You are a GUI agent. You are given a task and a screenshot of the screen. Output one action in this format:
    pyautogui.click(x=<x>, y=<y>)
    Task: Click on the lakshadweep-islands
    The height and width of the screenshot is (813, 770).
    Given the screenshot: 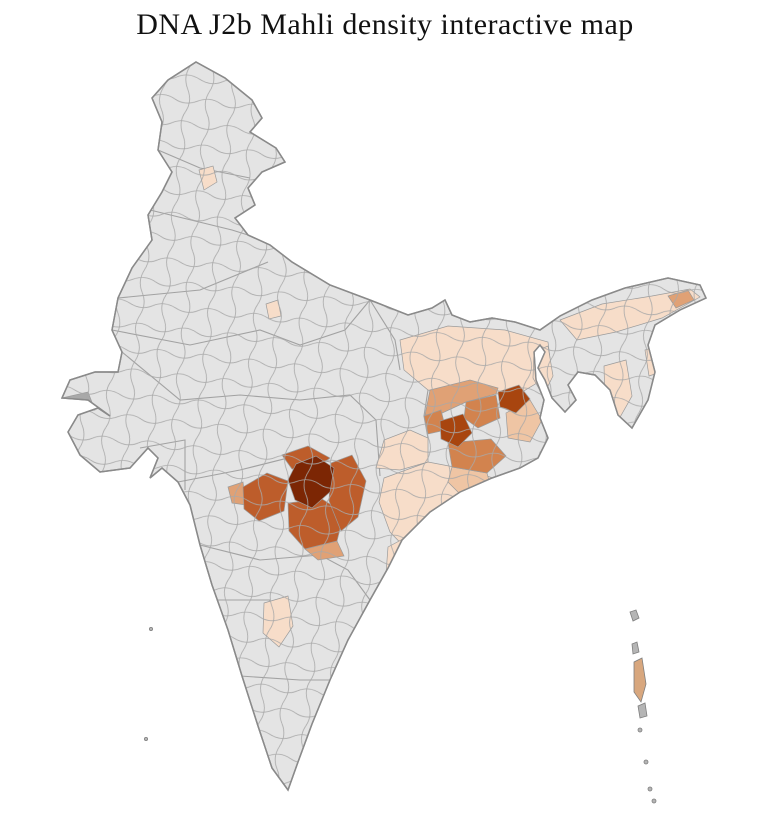 What is the action you would take?
    pyautogui.click(x=148, y=684)
    